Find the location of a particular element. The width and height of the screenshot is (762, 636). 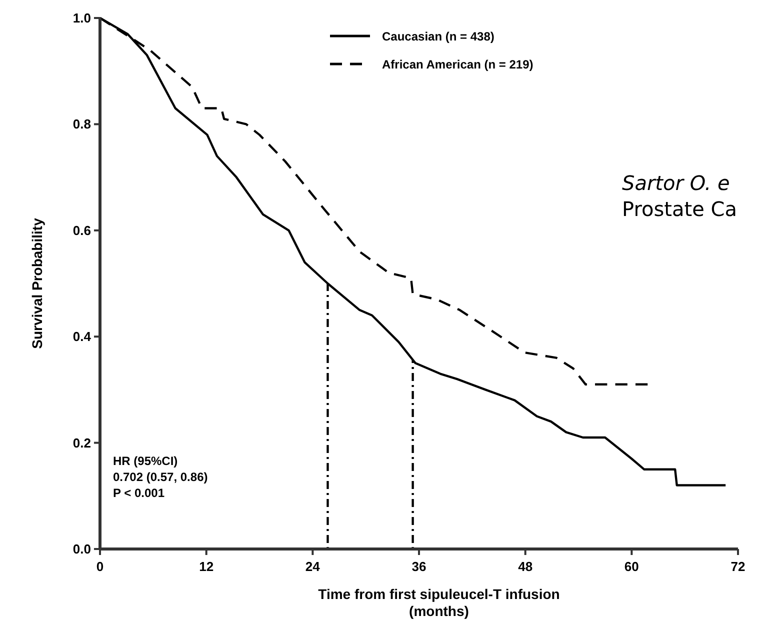

x-tick-label: 0 is located at coordinates (100, 566).